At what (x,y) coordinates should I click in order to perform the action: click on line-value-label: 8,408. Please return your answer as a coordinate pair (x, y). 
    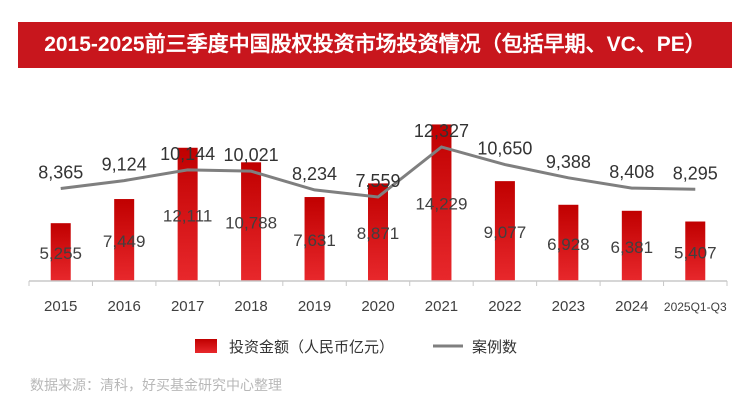
    Looking at the image, I should click on (631, 172).